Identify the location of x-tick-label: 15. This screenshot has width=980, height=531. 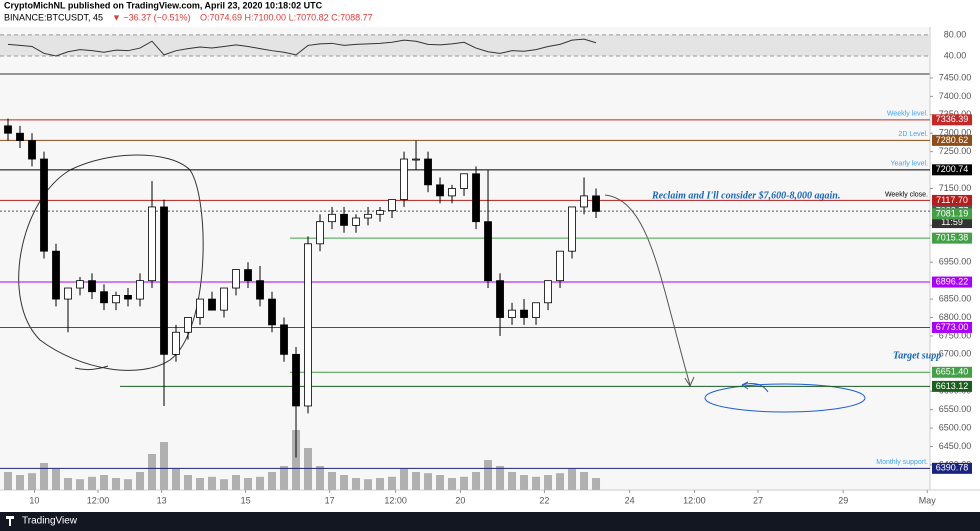
(246, 500).